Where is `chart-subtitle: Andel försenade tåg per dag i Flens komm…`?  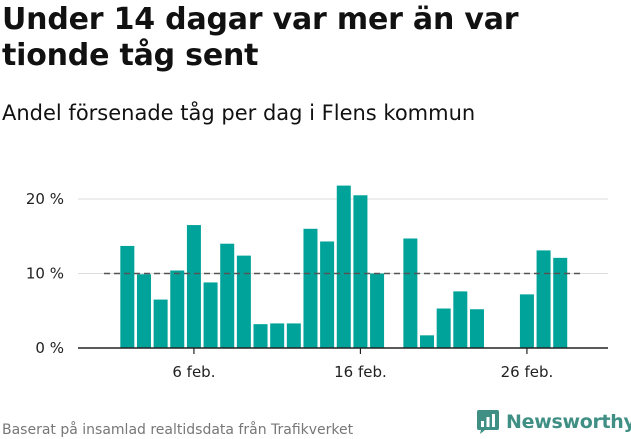
chart-subtitle: Andel försenade tåg per dag i Flens komm… is located at coordinates (239, 113).